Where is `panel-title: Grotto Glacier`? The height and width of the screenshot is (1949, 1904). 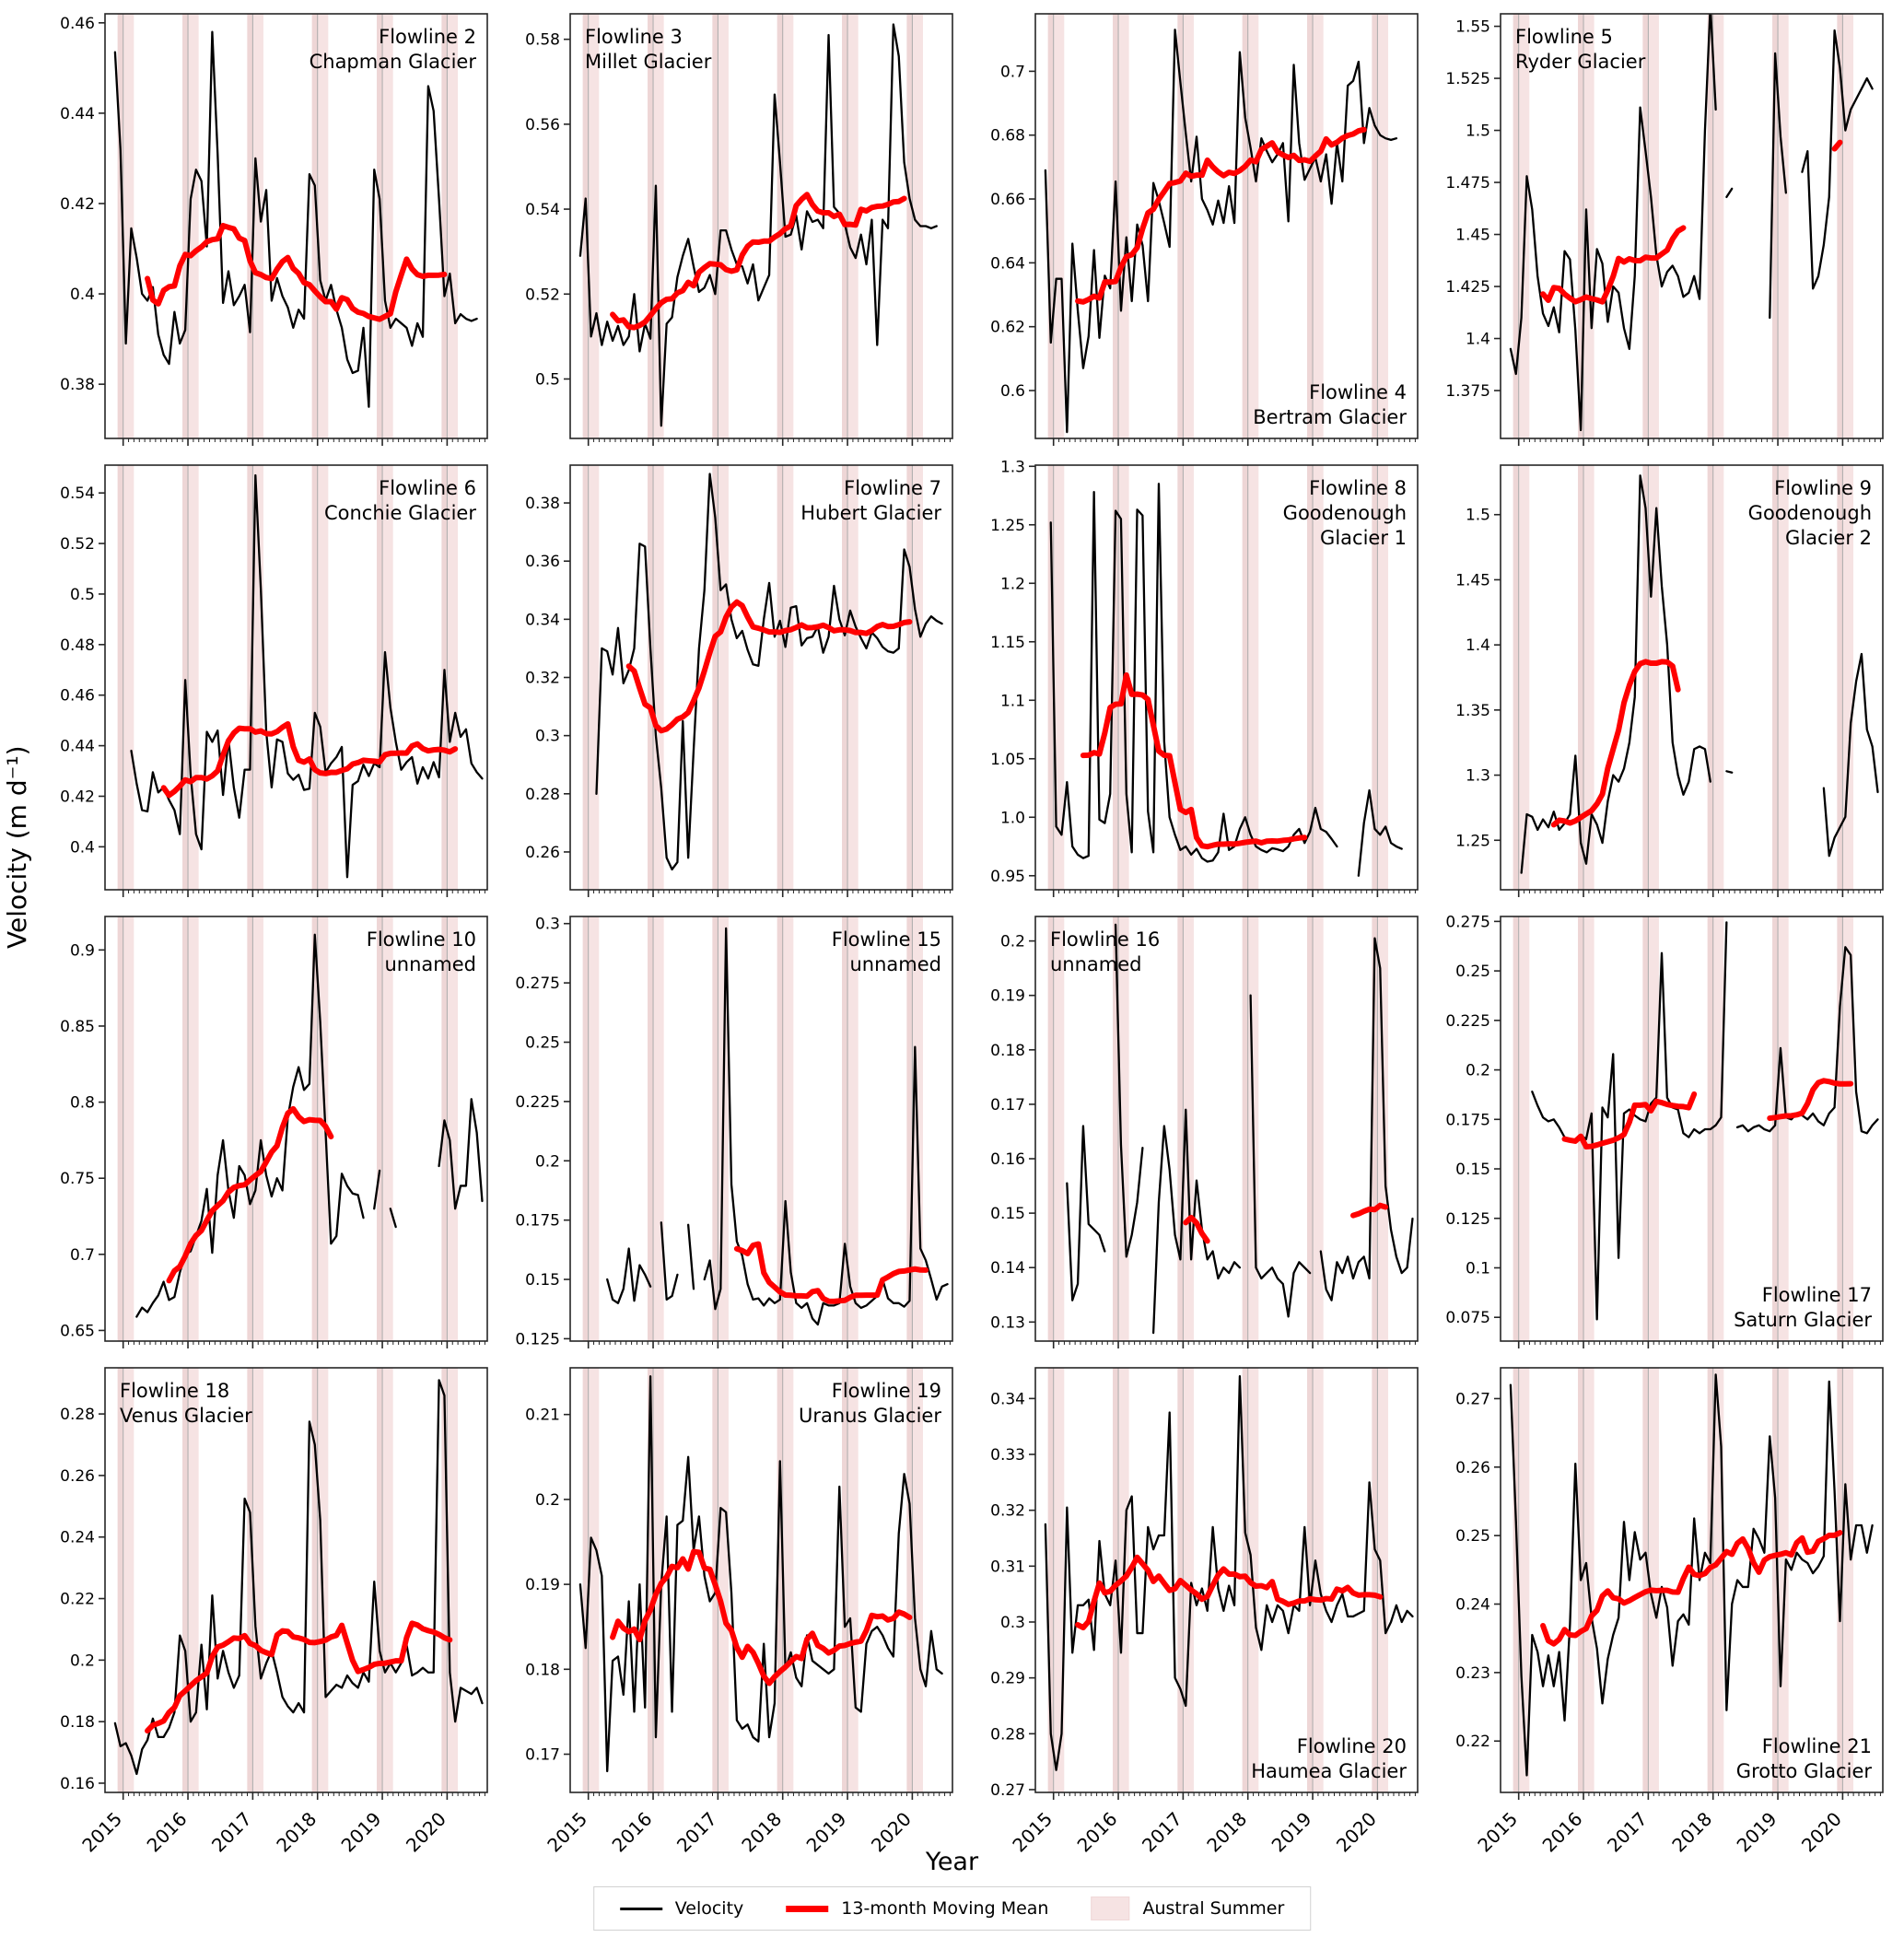
panel-title: Grotto Glacier is located at coordinates (1804, 1771).